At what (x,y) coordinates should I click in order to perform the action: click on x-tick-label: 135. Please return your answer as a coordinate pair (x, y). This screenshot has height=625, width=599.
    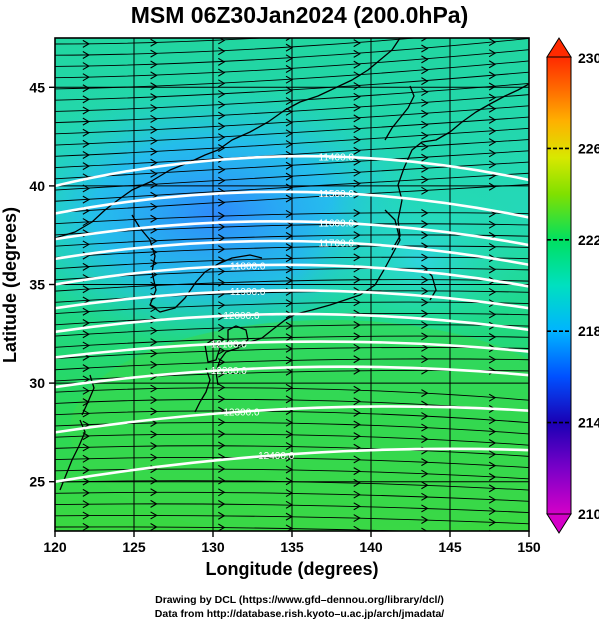
    Looking at the image, I should click on (292, 547).